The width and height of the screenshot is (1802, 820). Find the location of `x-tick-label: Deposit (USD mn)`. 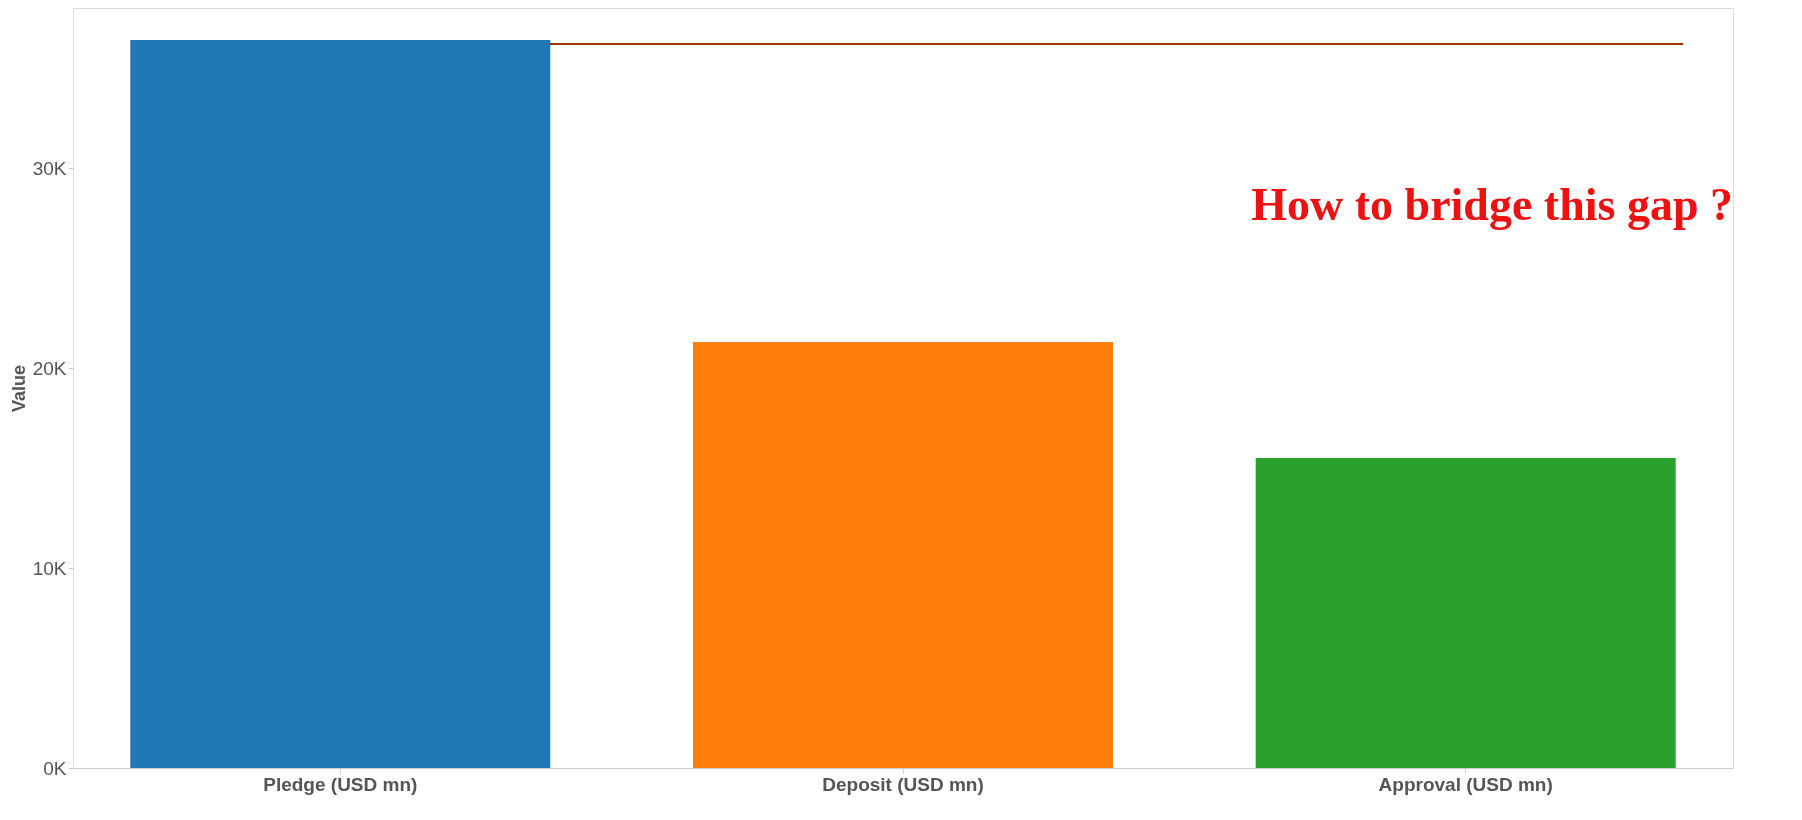

x-tick-label: Deposit (USD mn) is located at coordinates (903, 784).